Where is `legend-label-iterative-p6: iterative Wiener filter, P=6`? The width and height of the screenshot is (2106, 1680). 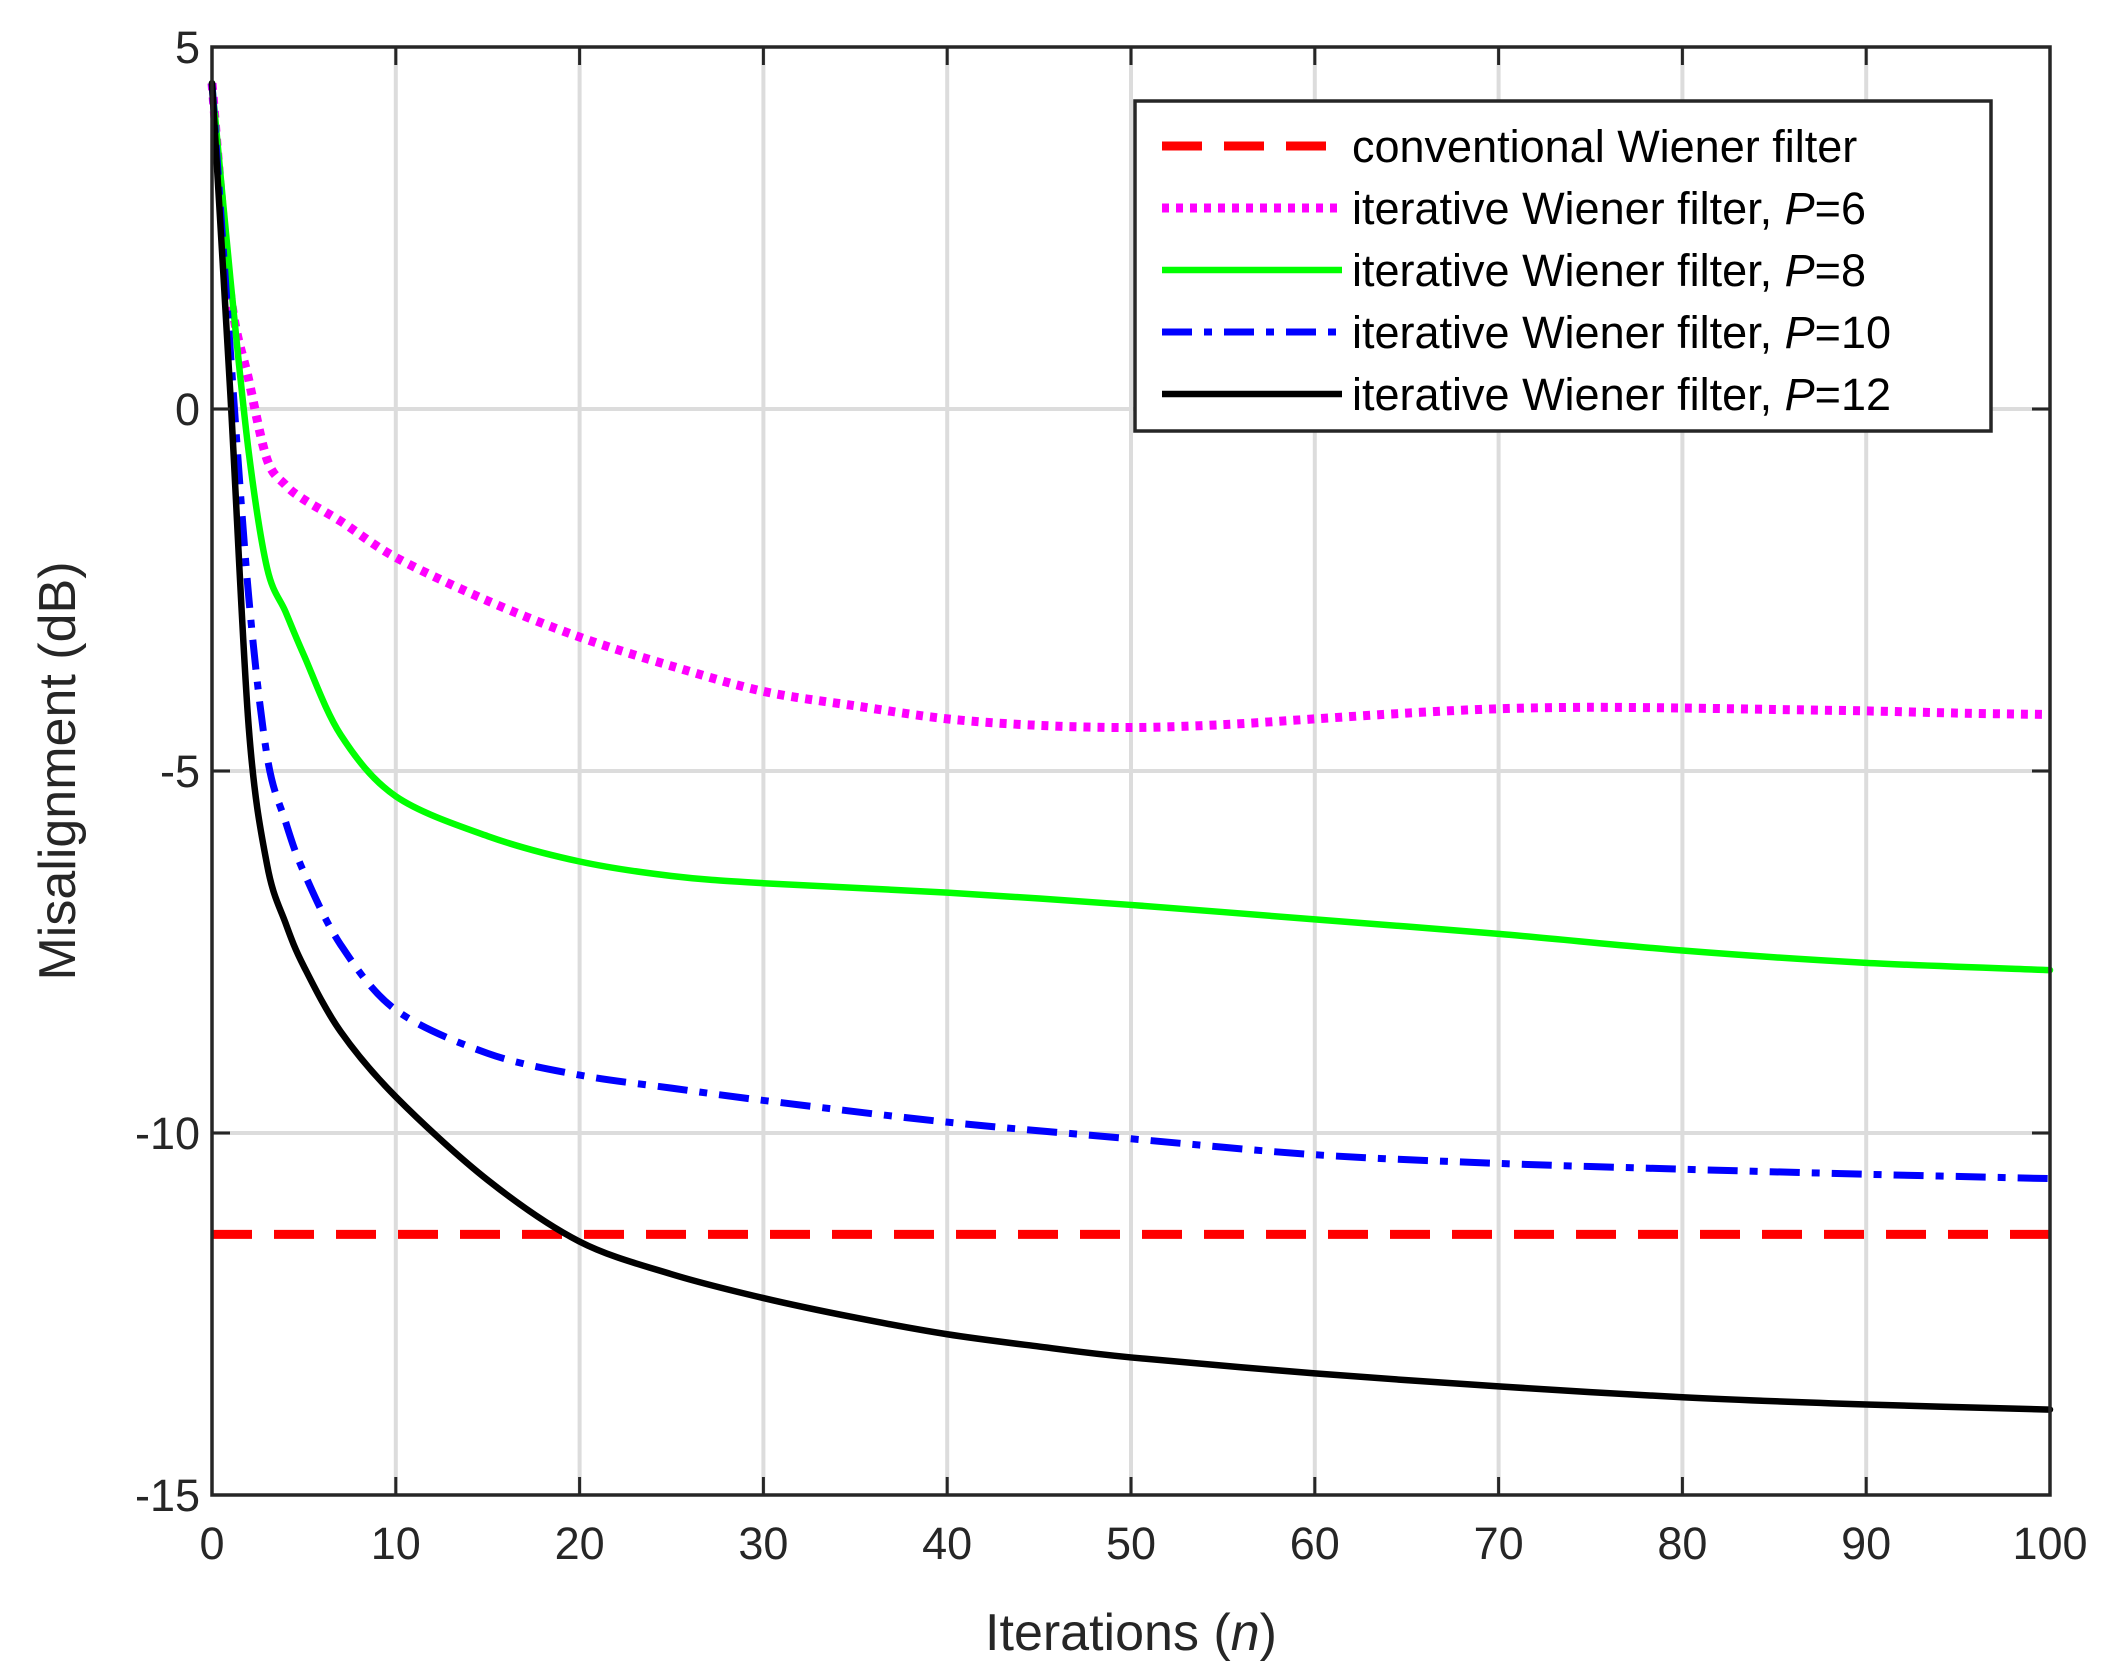
legend-label-iterative-p6: iterative Wiener filter, P=6 is located at coordinates (1609, 208).